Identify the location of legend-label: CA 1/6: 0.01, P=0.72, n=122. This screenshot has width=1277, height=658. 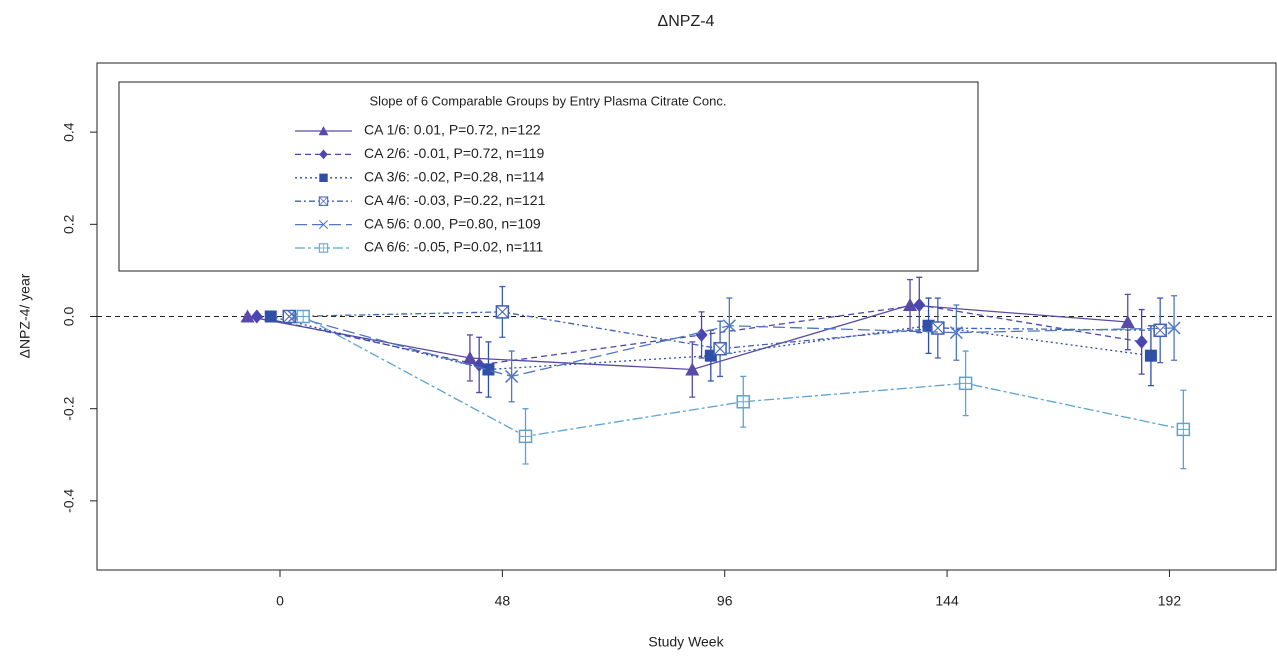
(452, 130).